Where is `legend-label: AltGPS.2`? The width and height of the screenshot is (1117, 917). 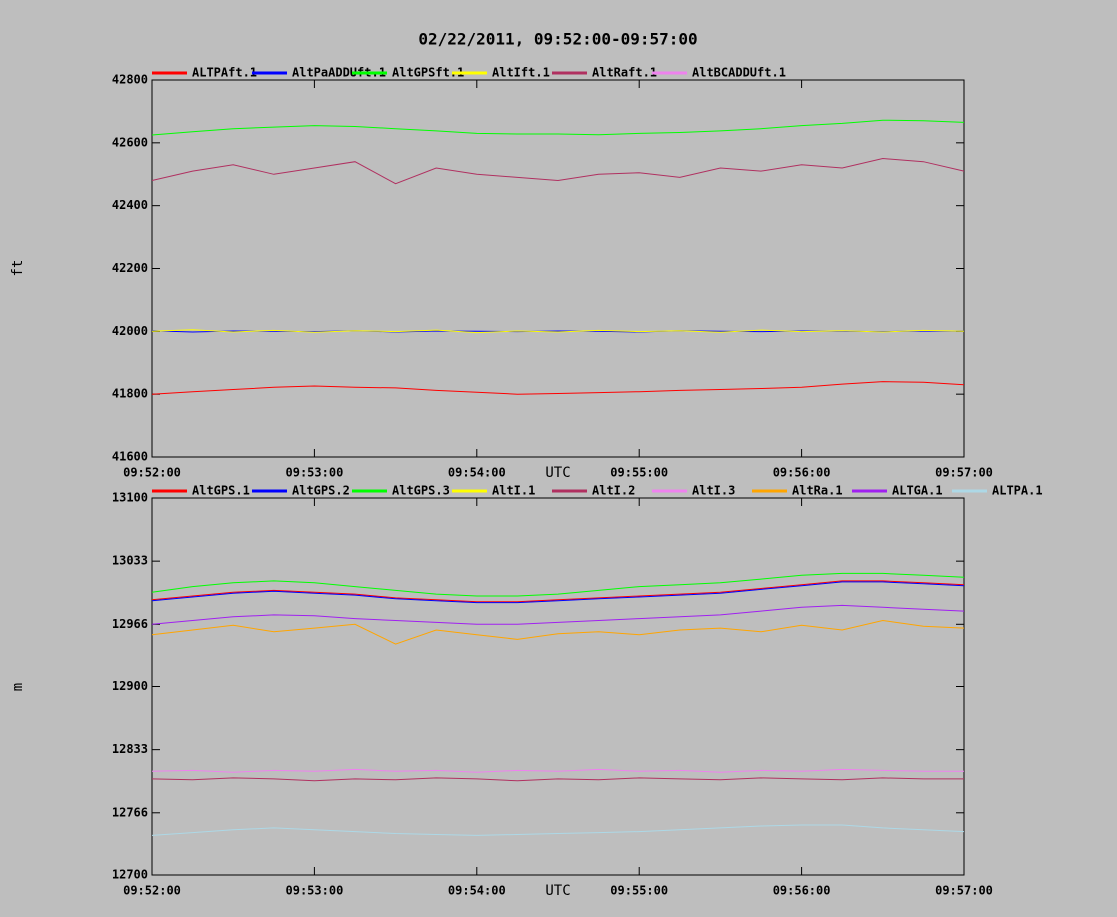
legend-label: AltGPS.2 is located at coordinates (321, 491).